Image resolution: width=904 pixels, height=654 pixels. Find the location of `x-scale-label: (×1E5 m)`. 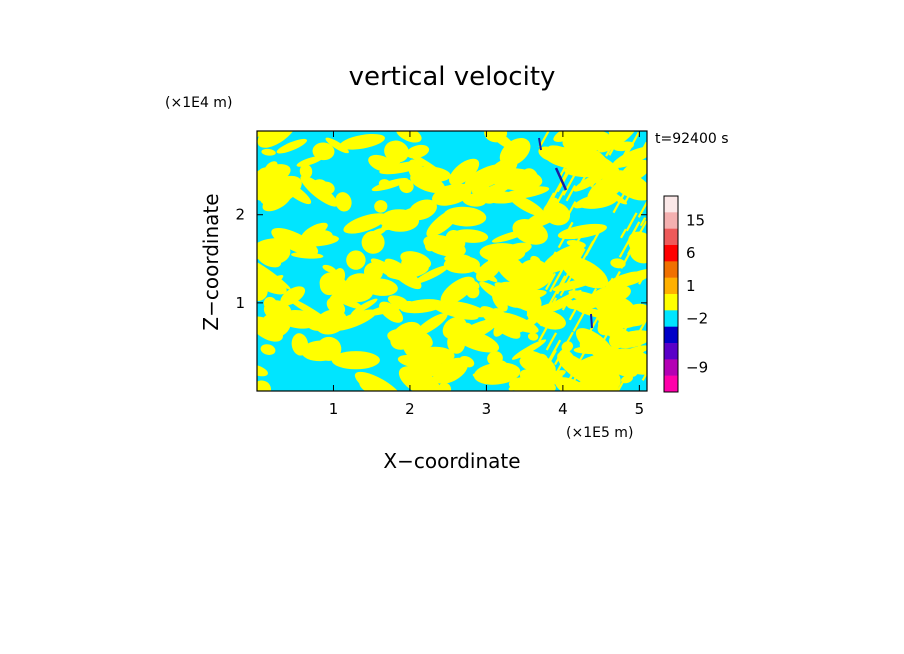

x-scale-label: (×1E5 m) is located at coordinates (599, 433).